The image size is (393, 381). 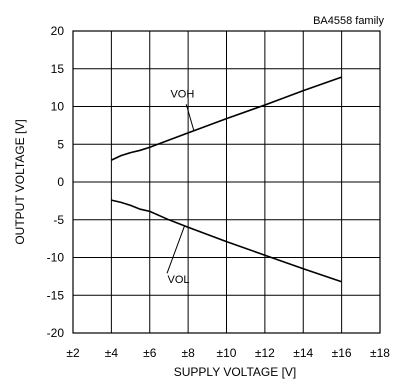 I want to click on y-tick-label: -5, so click(x=58, y=220).